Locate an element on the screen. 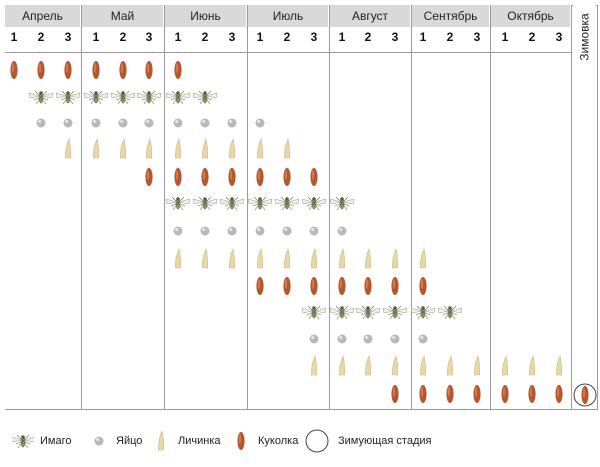  legend-item-imago: Имаго is located at coordinates (41, 441).